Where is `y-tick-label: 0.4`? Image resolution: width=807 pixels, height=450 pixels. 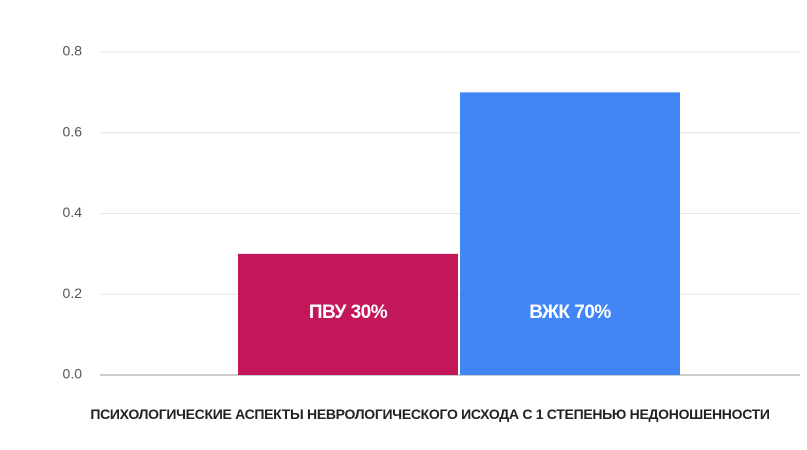
y-tick-label: 0.4 is located at coordinates (73, 212).